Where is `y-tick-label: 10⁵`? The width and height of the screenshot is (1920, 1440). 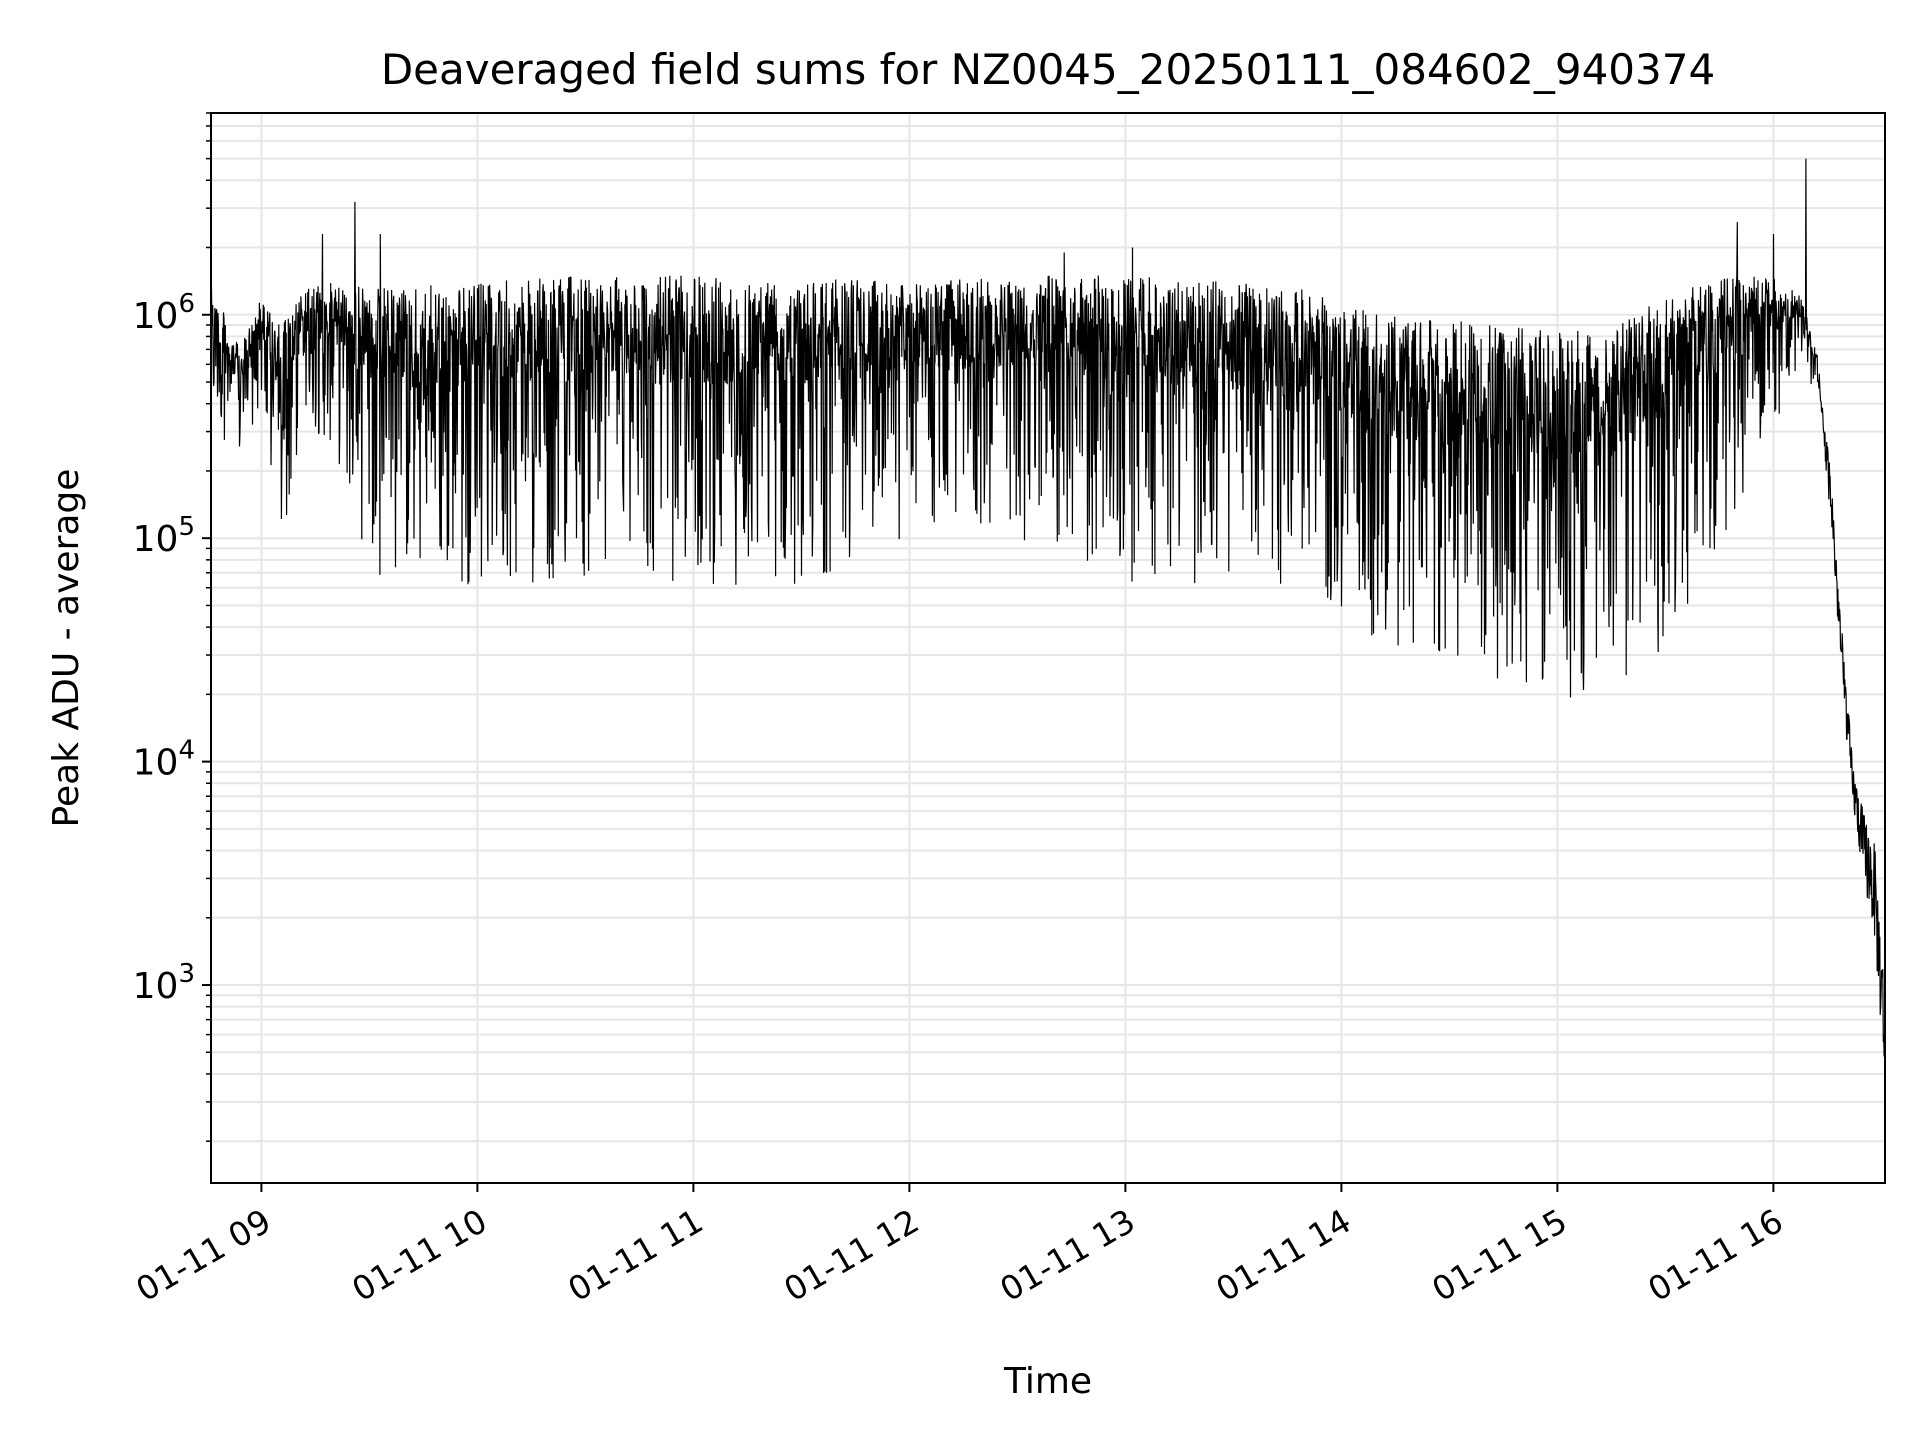 y-tick-label: 10⁵ is located at coordinates (164, 536).